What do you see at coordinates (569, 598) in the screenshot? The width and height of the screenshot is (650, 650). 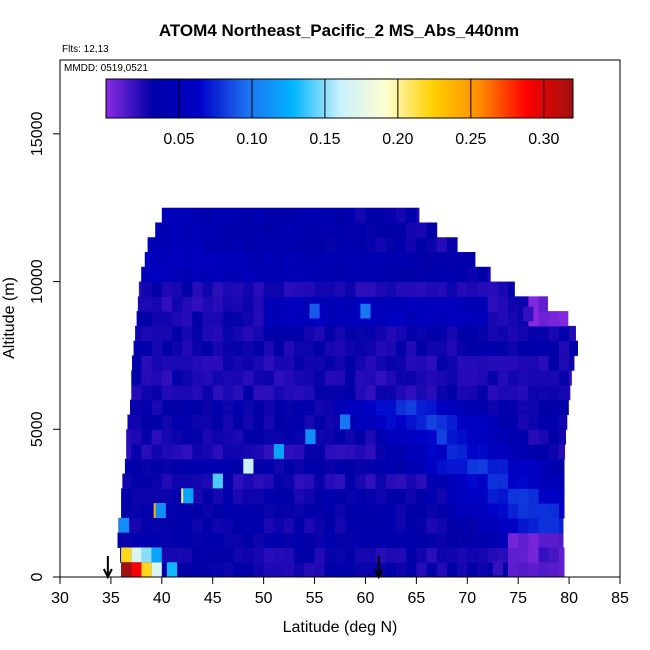 I see `x-tick-label: 80` at bounding box center [569, 598].